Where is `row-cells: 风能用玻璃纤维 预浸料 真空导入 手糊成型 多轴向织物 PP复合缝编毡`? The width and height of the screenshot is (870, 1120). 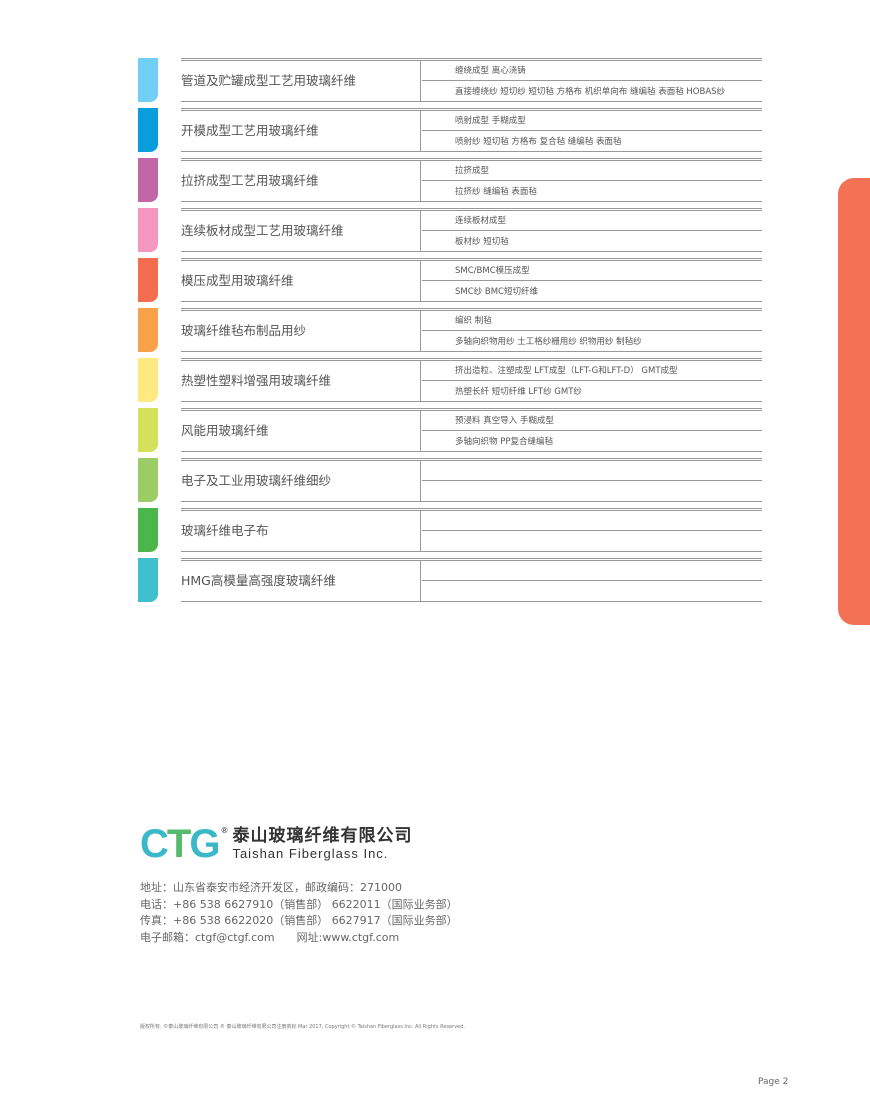
row-cells: 风能用玻璃纤维 预浸料 真空导入 手糊成型 多轴向织物 PP复合缝编毡 is located at coordinates (471, 430).